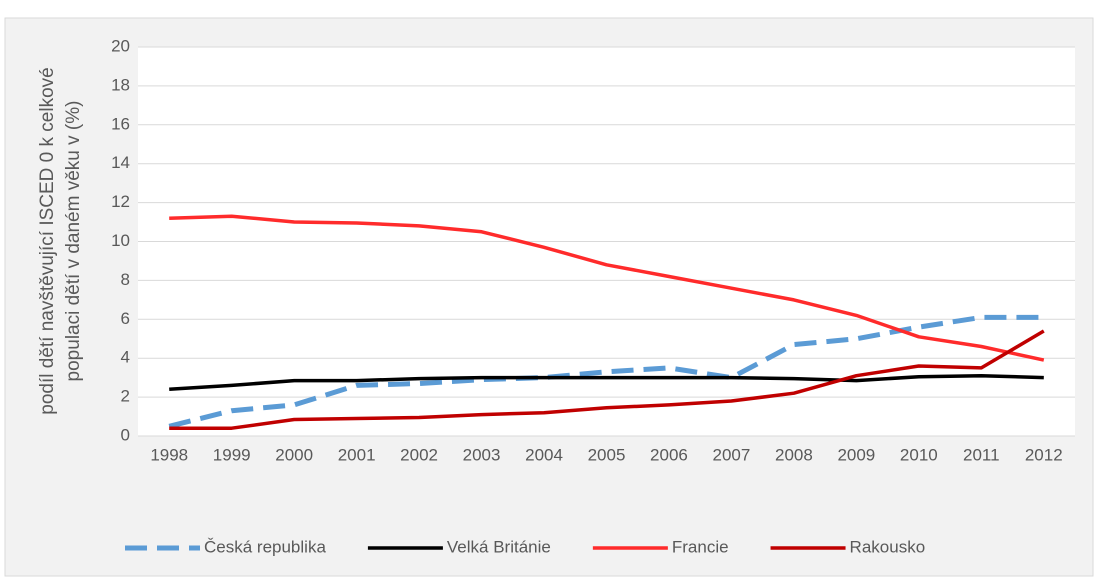 The height and width of the screenshot is (581, 1099). What do you see at coordinates (607, 454) in the screenshot?
I see `x-tick-label: 2005` at bounding box center [607, 454].